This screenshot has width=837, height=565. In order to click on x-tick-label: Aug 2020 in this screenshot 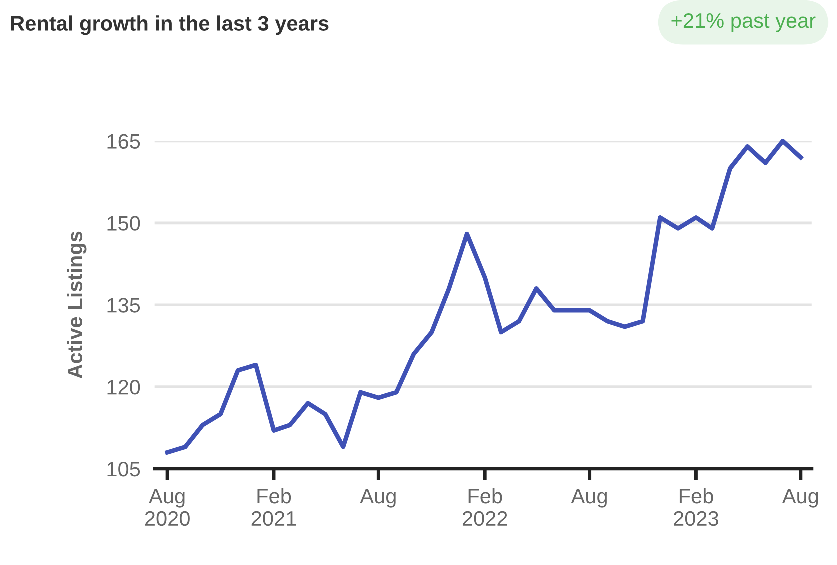, I will do `click(167, 507)`.